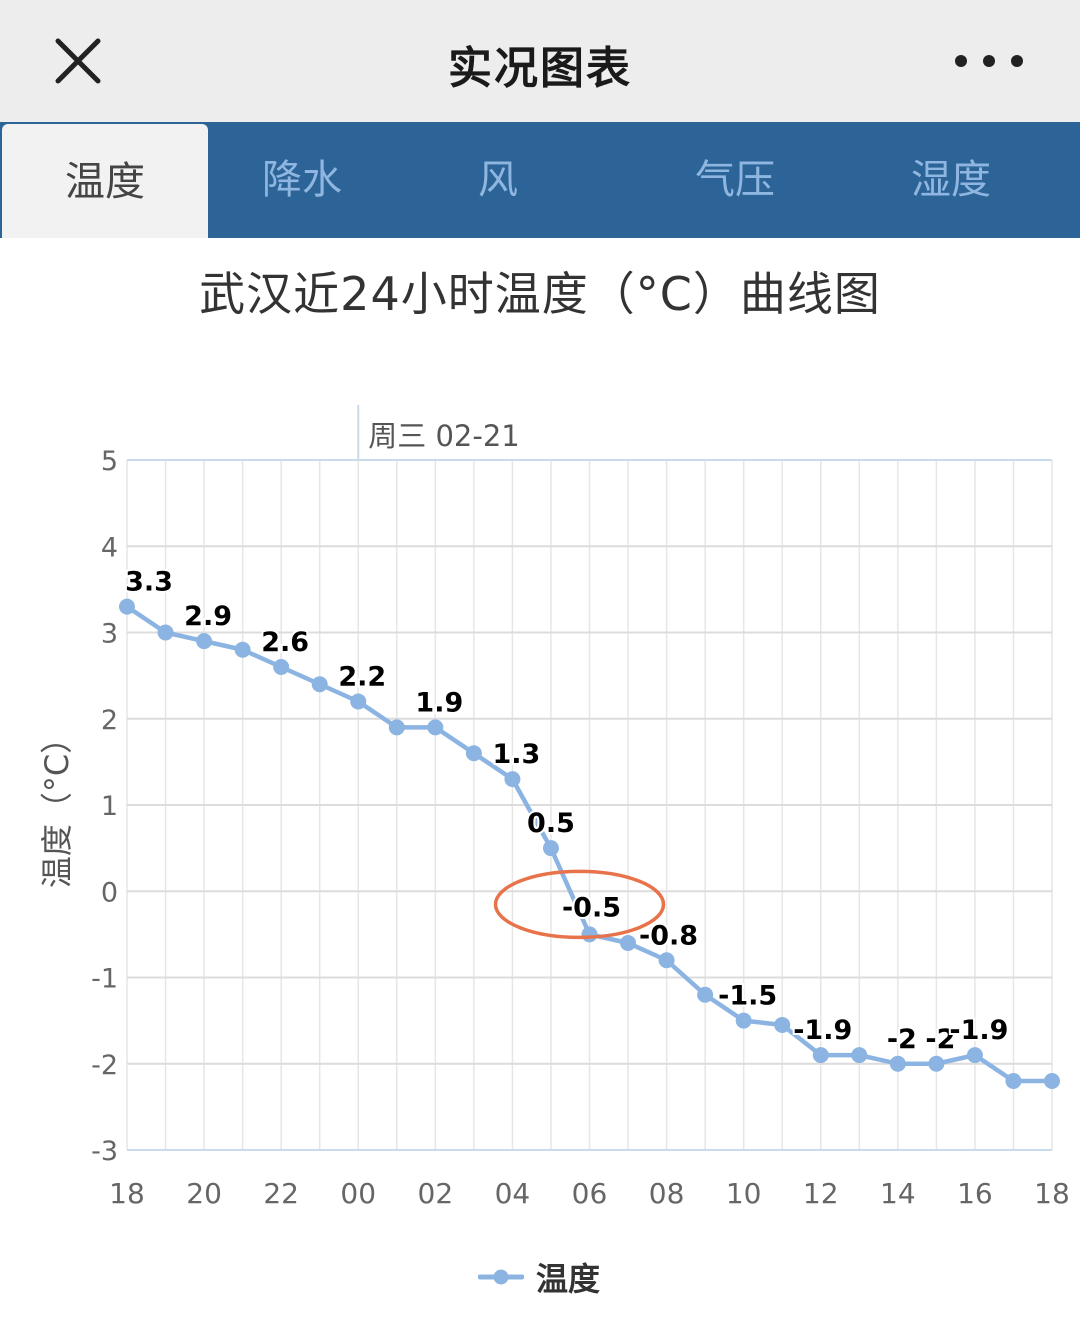 This screenshot has height=1336, width=1080. Describe the element at coordinates (57, 805) in the screenshot. I see `y-axis-label: 温度（°C）` at that location.